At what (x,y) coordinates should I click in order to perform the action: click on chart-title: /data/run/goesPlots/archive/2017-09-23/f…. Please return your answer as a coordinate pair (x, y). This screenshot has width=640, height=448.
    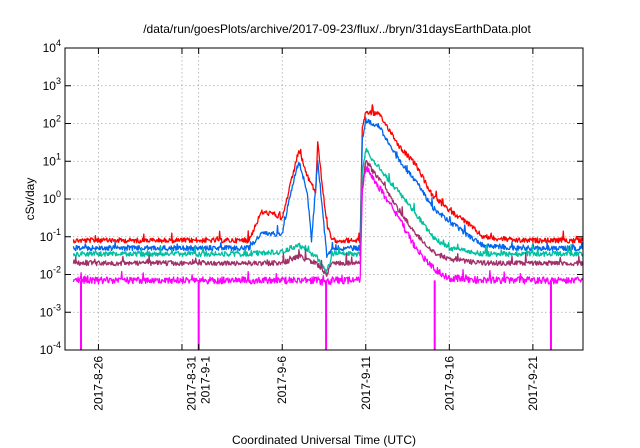
    Looking at the image, I should click on (337, 29).